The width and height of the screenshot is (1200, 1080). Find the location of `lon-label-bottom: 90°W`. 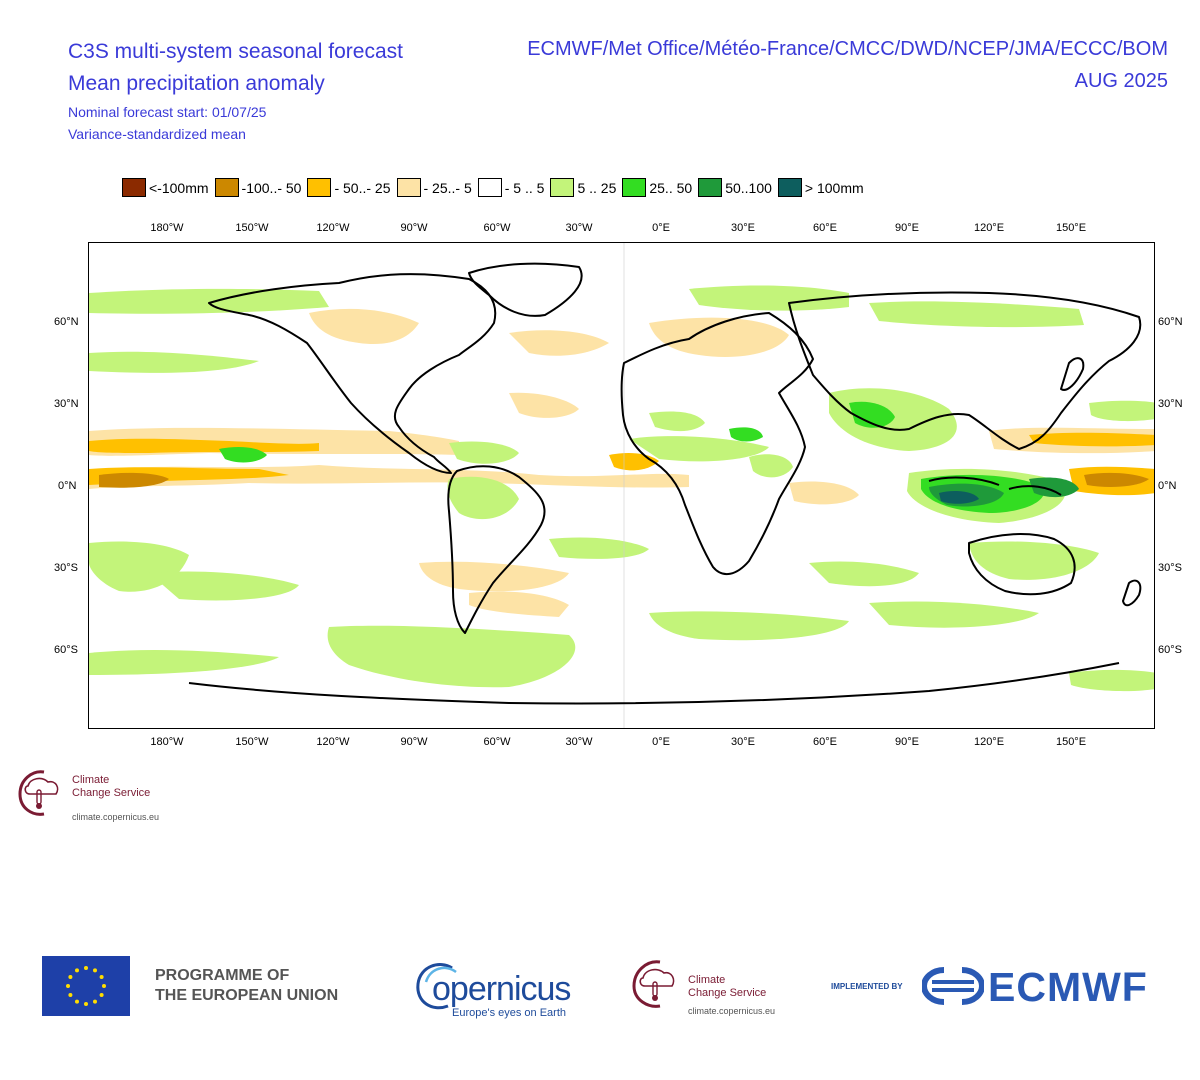

lon-label-bottom: 90°W is located at coordinates (414, 742).